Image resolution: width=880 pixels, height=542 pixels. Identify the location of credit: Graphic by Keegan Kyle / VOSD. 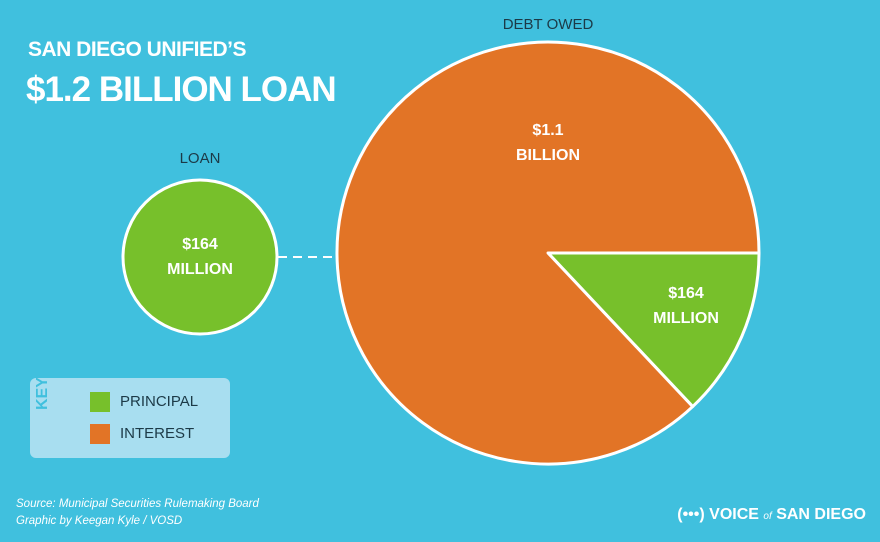
(99, 521).